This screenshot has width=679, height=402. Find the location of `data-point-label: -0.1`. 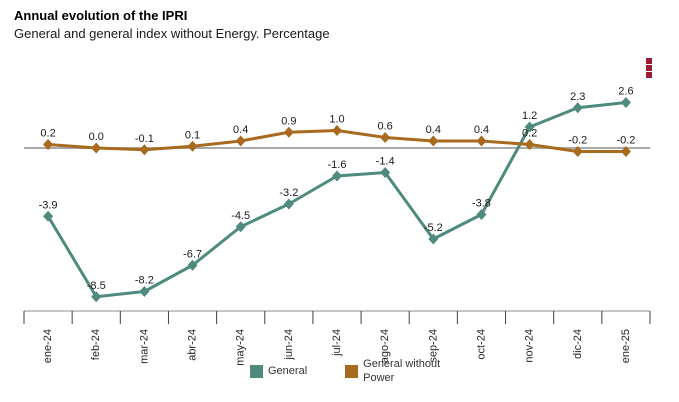

data-point-label: -0.1 is located at coordinates (144, 139).